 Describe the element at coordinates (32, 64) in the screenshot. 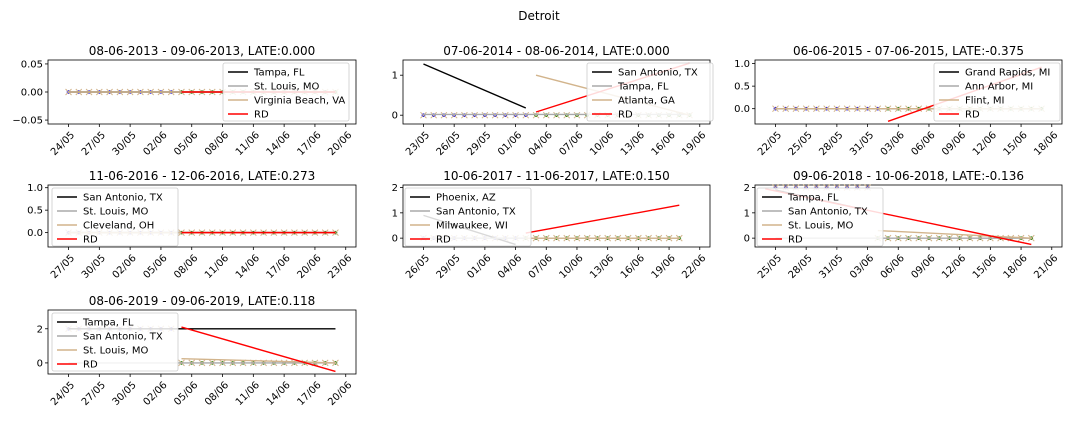

I see `y-tick-label: 0.05` at that location.